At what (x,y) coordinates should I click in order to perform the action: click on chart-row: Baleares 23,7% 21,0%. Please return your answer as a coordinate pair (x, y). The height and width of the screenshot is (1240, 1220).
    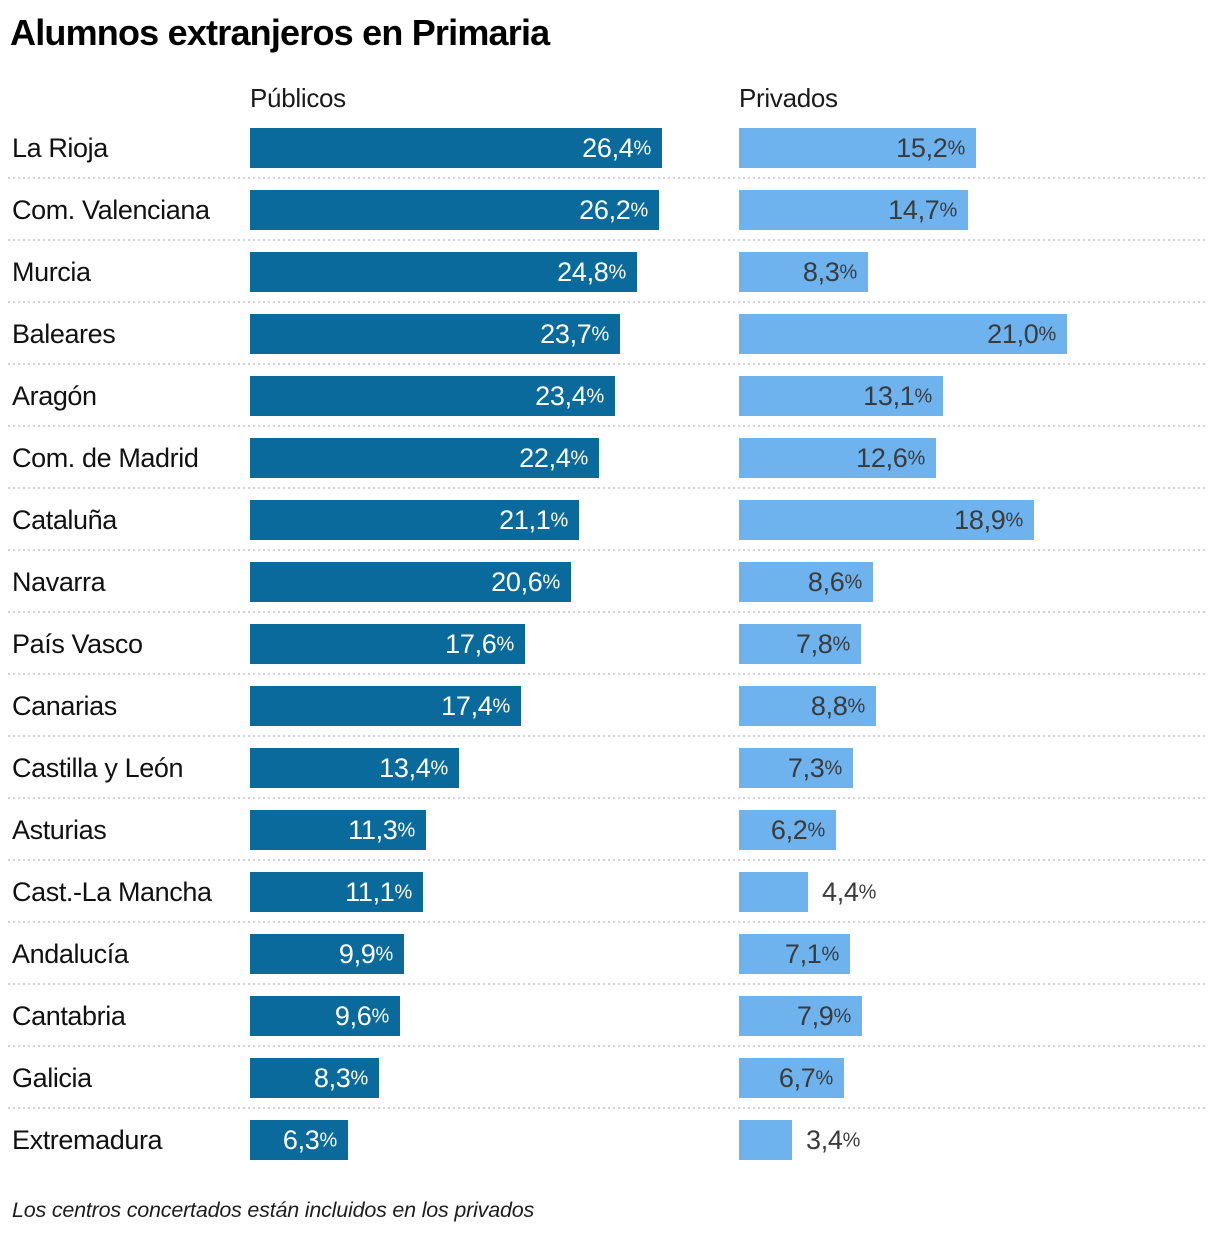
    Looking at the image, I should click on (606, 334).